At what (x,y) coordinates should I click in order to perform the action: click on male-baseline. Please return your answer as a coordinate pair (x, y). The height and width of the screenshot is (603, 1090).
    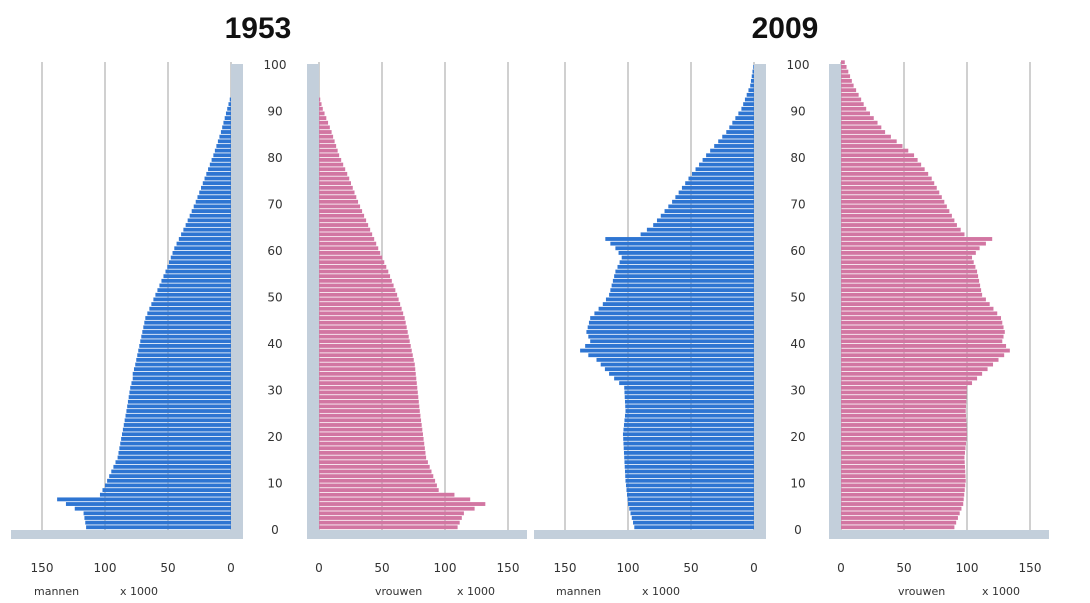
    Looking at the image, I should click on (650, 534).